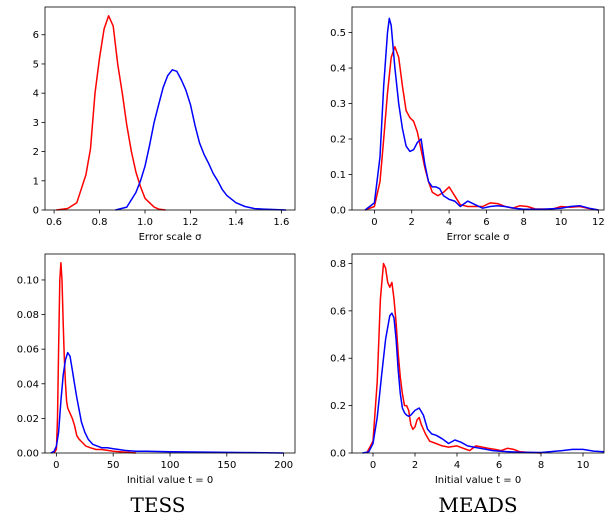 The width and height of the screenshot is (605, 527). What do you see at coordinates (191, 222) in the screenshot?
I see `x-tick-label: 1.2` at bounding box center [191, 222].